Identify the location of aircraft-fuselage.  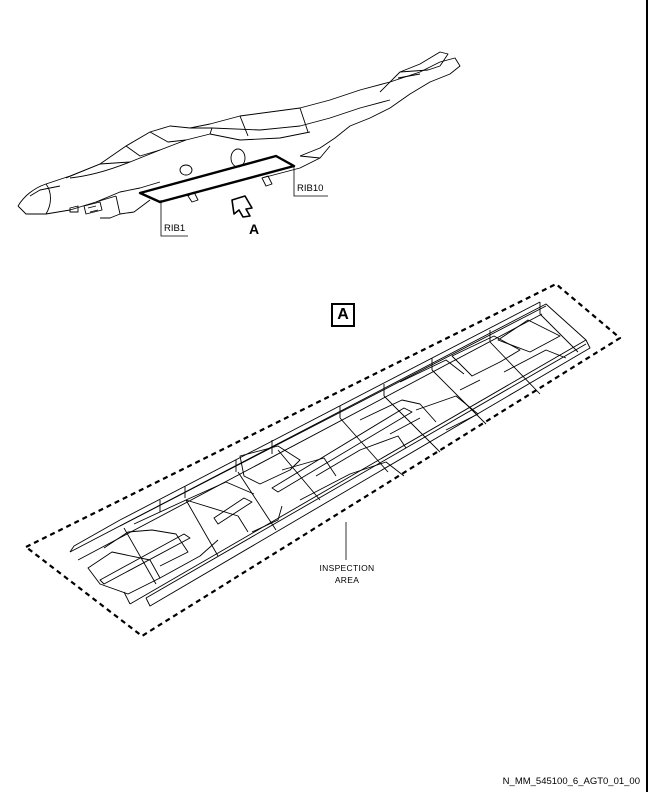
(239, 135).